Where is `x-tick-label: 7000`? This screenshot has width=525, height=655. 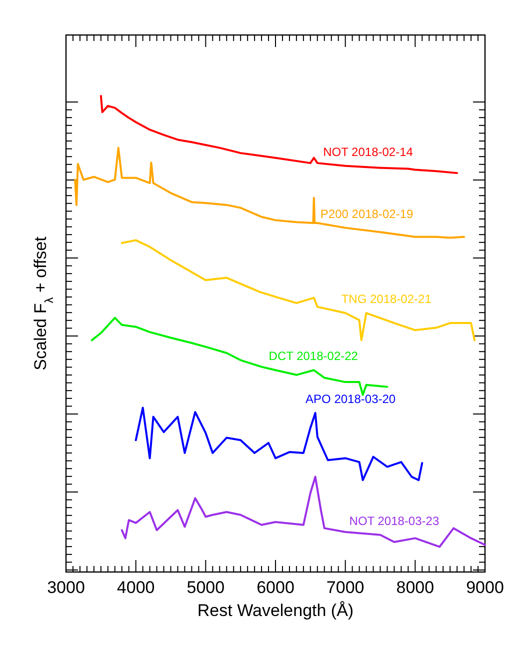 x-tick-label: 7000 is located at coordinates (345, 588).